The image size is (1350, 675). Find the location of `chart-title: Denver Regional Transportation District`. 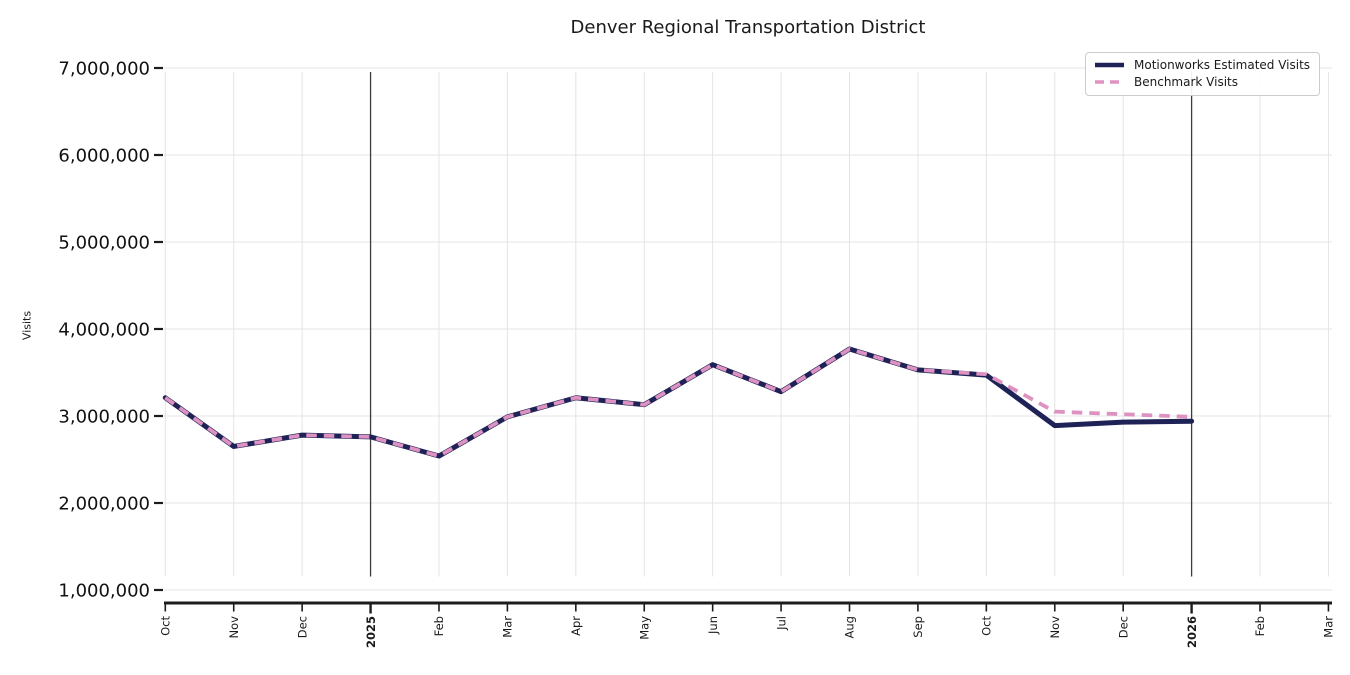

chart-title: Denver Regional Transportation District is located at coordinates (748, 27).